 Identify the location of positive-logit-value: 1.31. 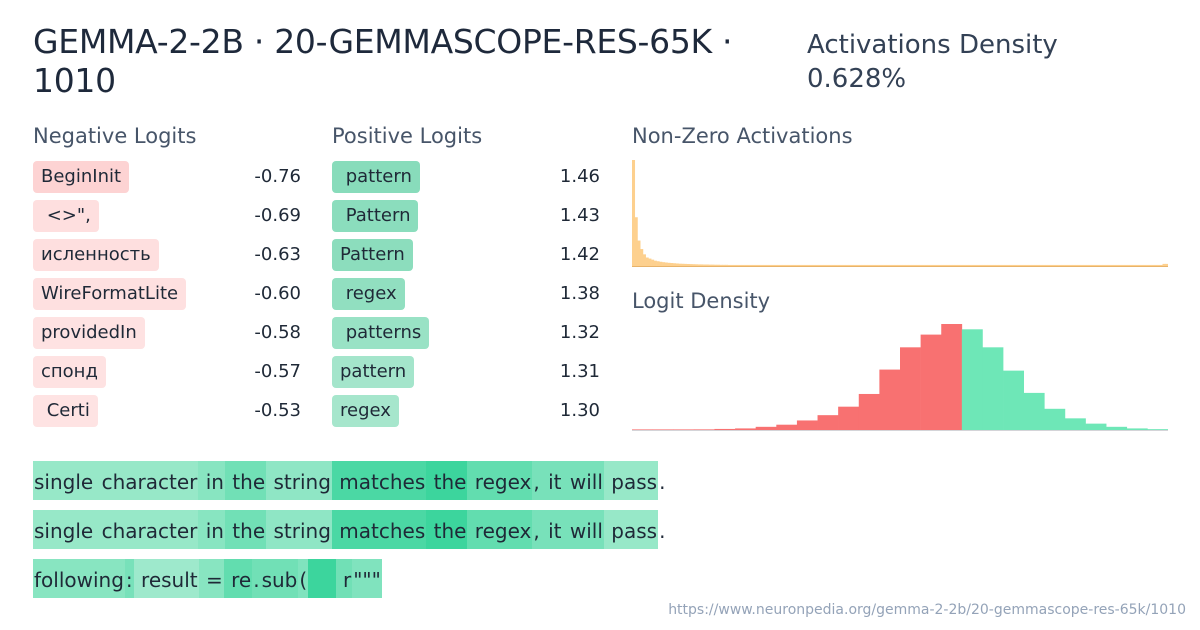
(579, 371).